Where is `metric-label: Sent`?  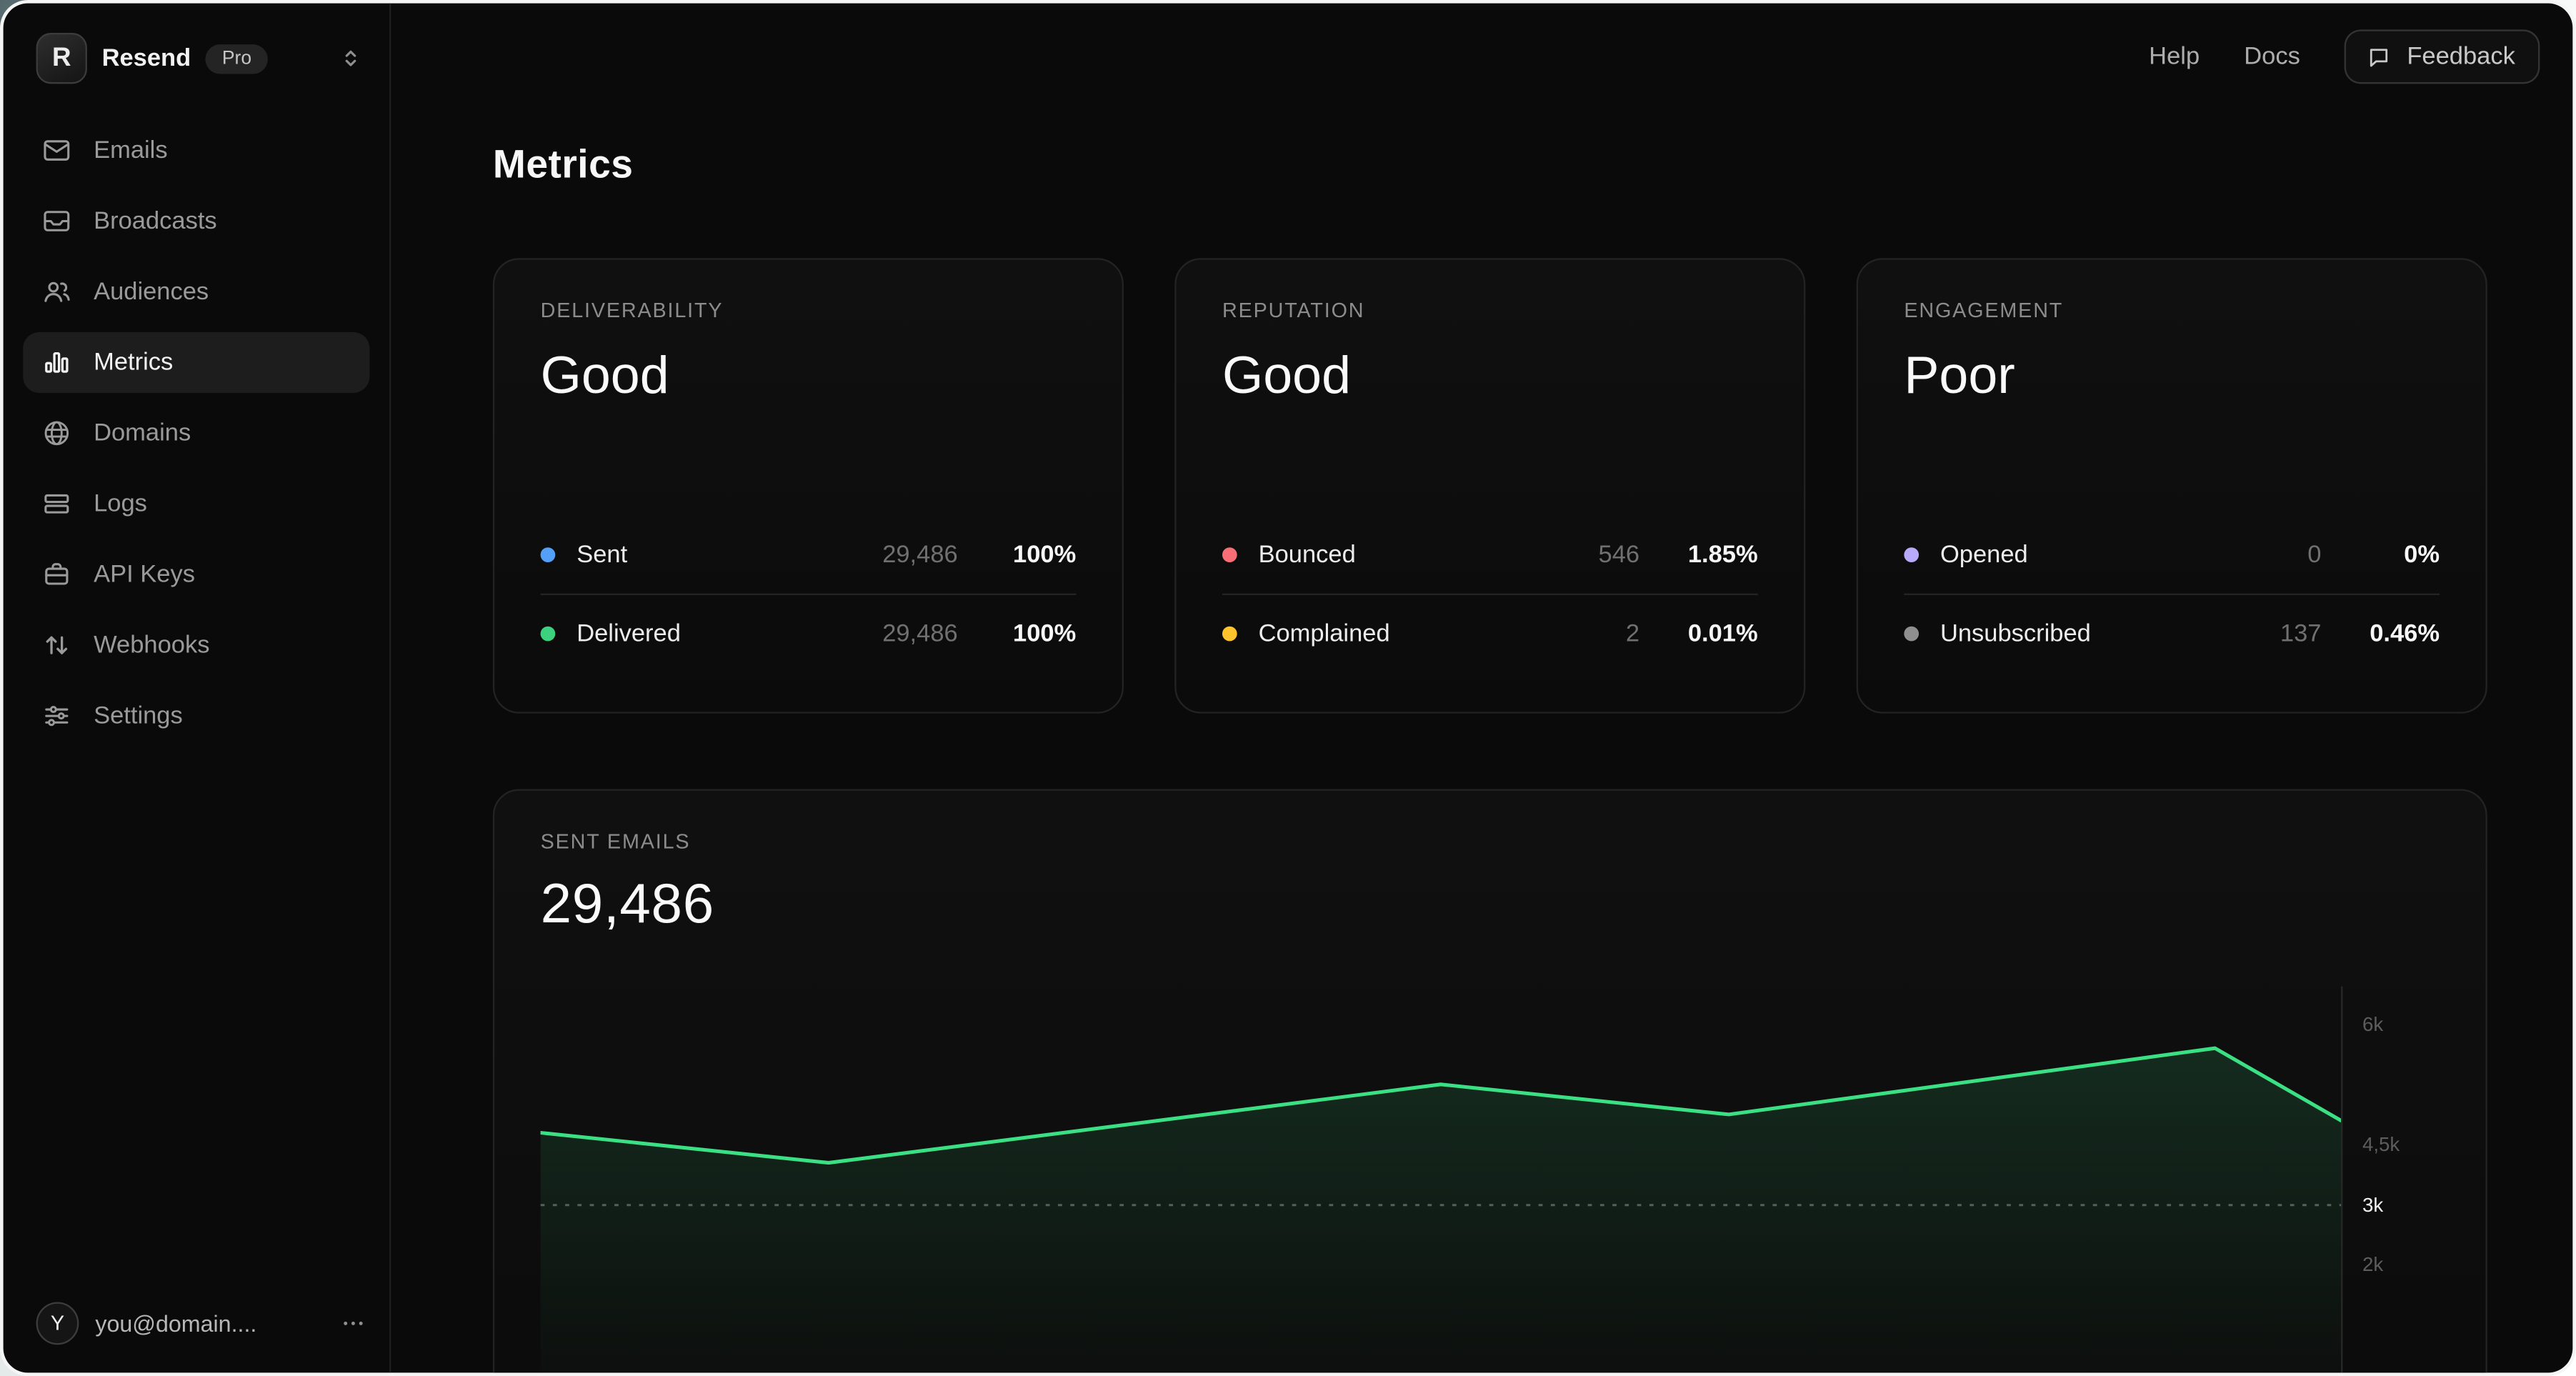
metric-label: Sent is located at coordinates (602, 555).